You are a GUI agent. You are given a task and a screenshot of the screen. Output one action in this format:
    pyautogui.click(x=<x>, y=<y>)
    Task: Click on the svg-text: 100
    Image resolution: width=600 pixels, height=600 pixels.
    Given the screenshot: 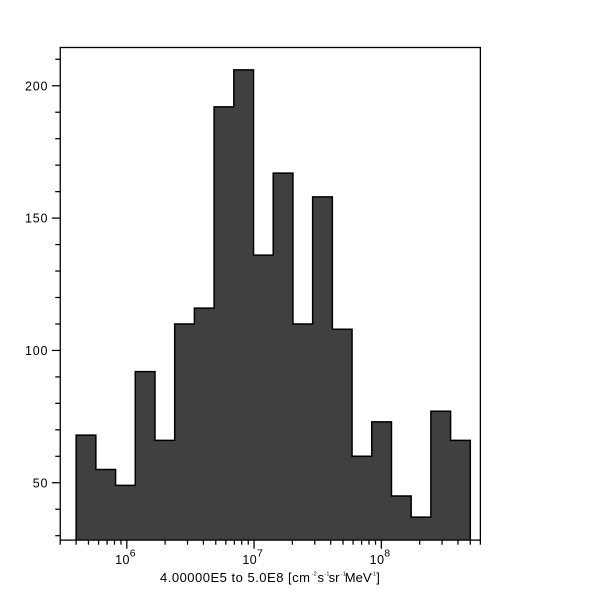 What is the action you would take?
    pyautogui.click(x=36, y=351)
    